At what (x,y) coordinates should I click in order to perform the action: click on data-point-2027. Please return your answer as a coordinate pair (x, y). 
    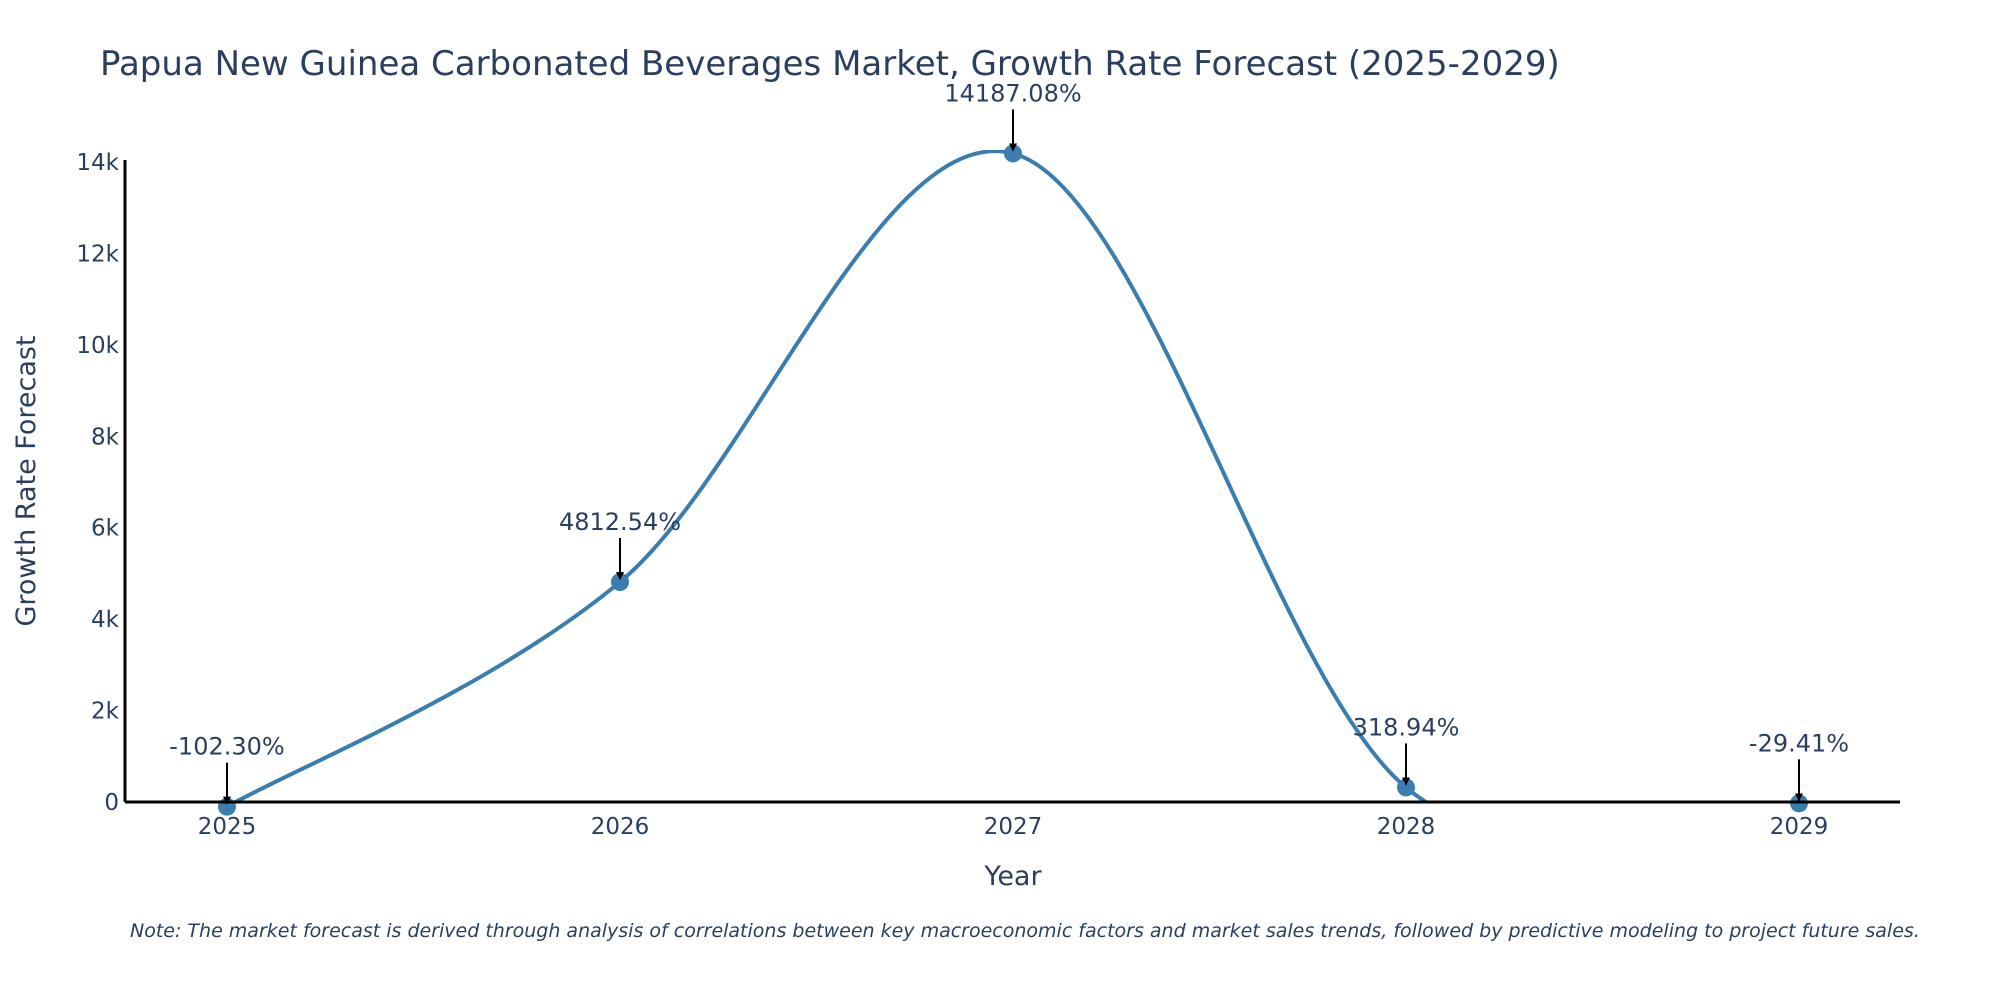
    Looking at the image, I should click on (1013, 153).